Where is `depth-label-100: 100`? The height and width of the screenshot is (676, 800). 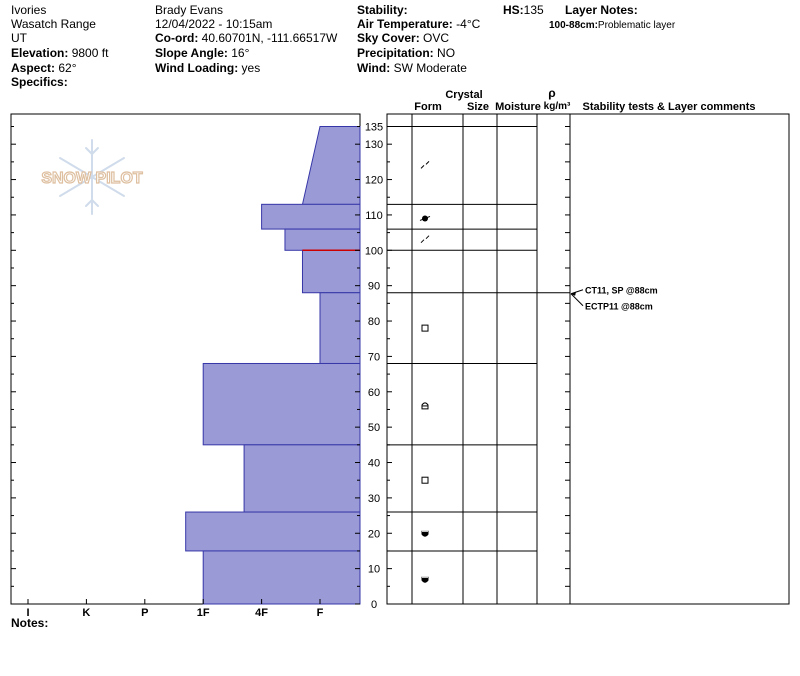 depth-label-100: 100 is located at coordinates (374, 251).